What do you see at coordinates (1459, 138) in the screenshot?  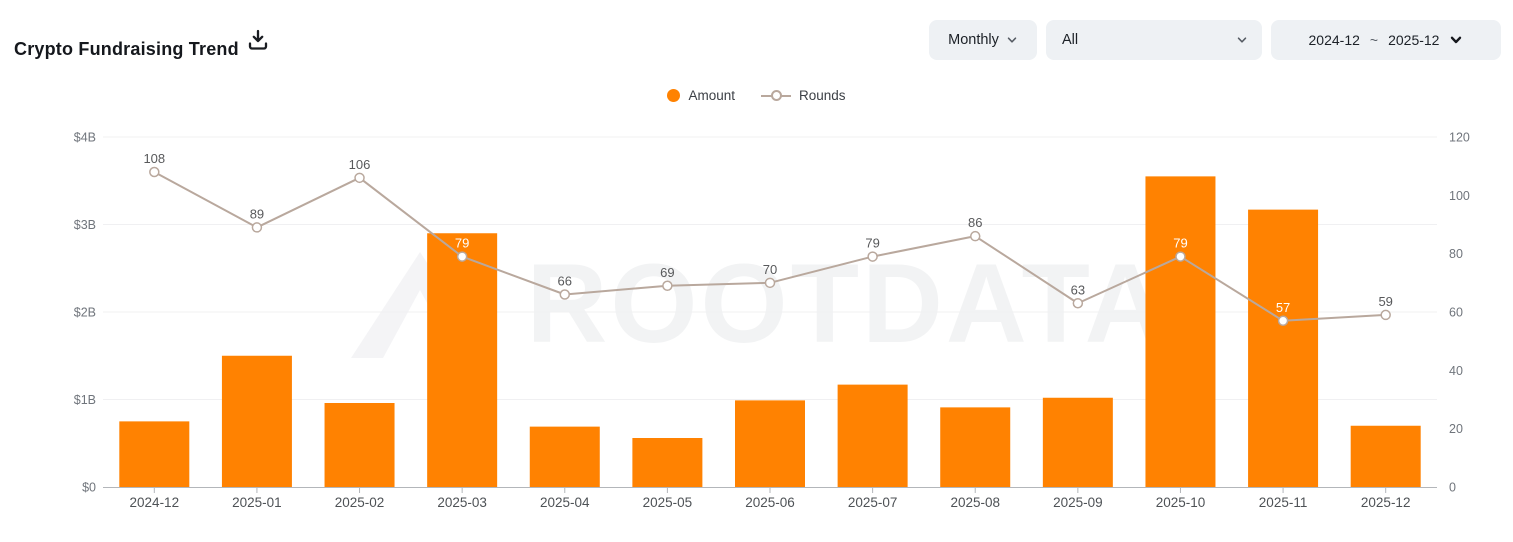 I see `right-axis-tick: 120` at bounding box center [1459, 138].